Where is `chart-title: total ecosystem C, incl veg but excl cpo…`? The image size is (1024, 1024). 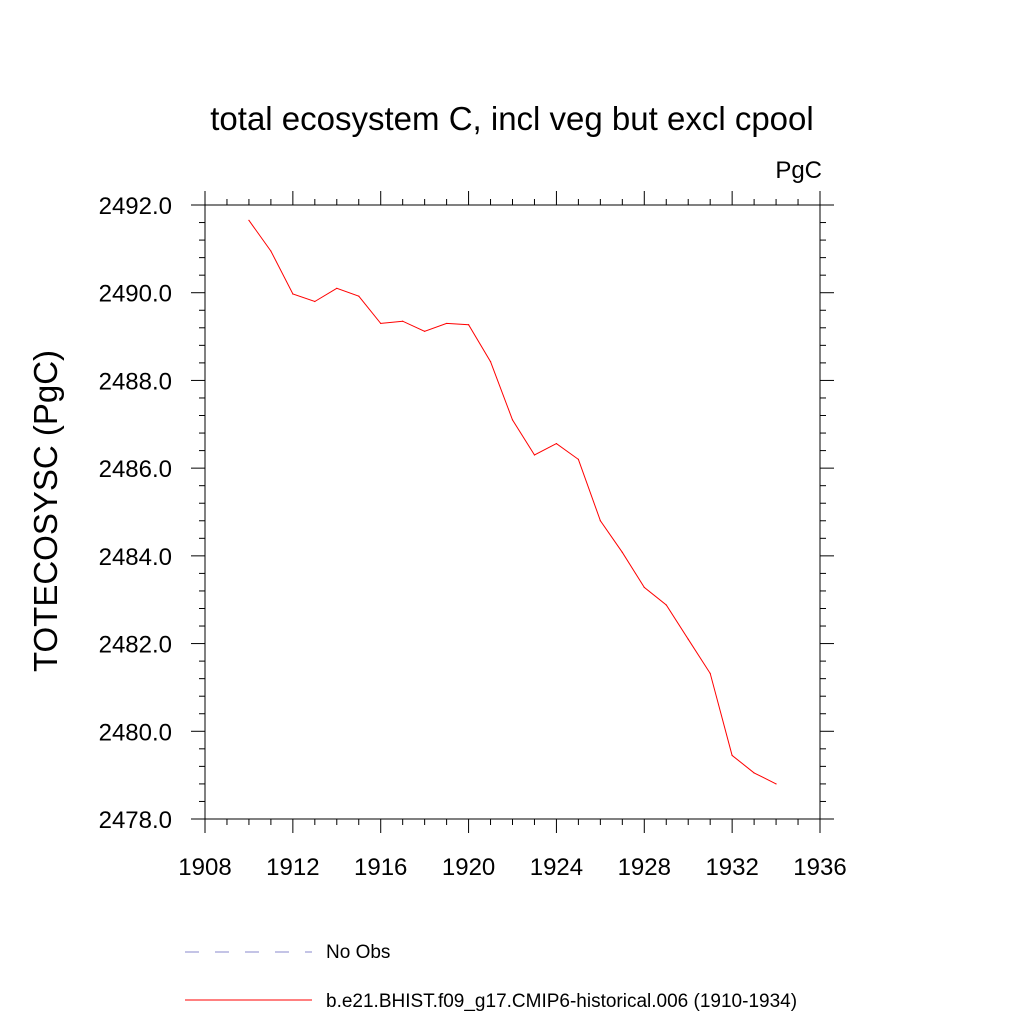
chart-title: total ecosystem C, incl veg but excl cpo… is located at coordinates (512, 118).